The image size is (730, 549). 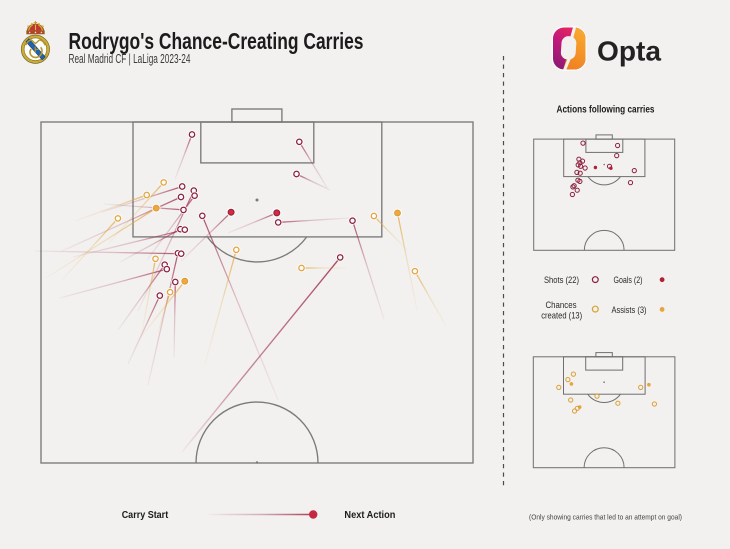 I want to click on svg-text:Real Madrid CF | LaLiga 2023-2: Real Madrid CF | LaLiga 2023-24, so click(x=130, y=58).